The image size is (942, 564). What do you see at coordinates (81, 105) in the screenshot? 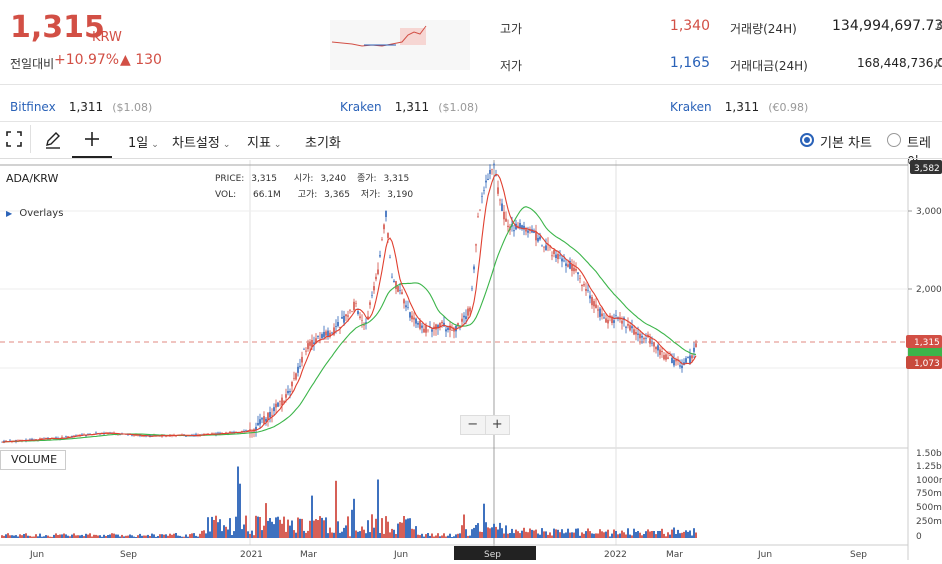
I see `exchange-item: Bitfinex 1,311 ($1.08)` at bounding box center [81, 105].